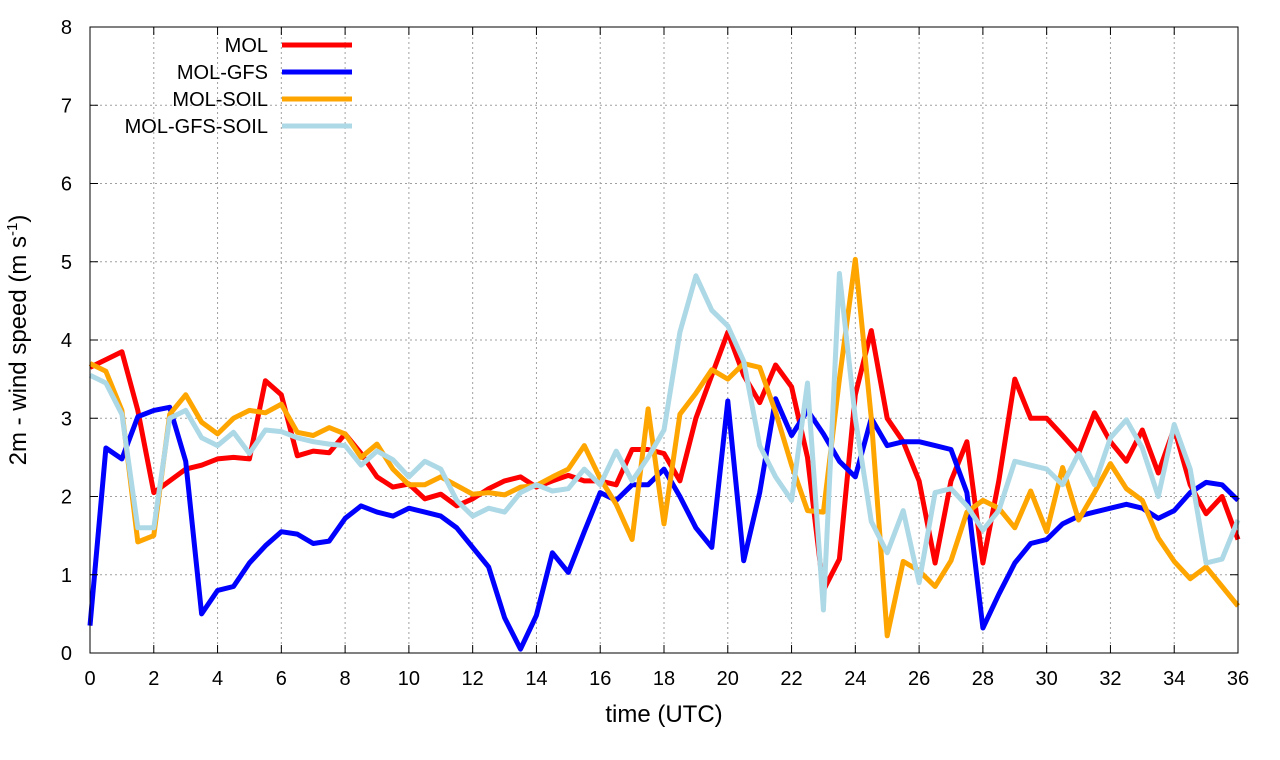  Describe the element at coordinates (663, 714) in the screenshot. I see `x-axis-title: time (UTC)` at that location.